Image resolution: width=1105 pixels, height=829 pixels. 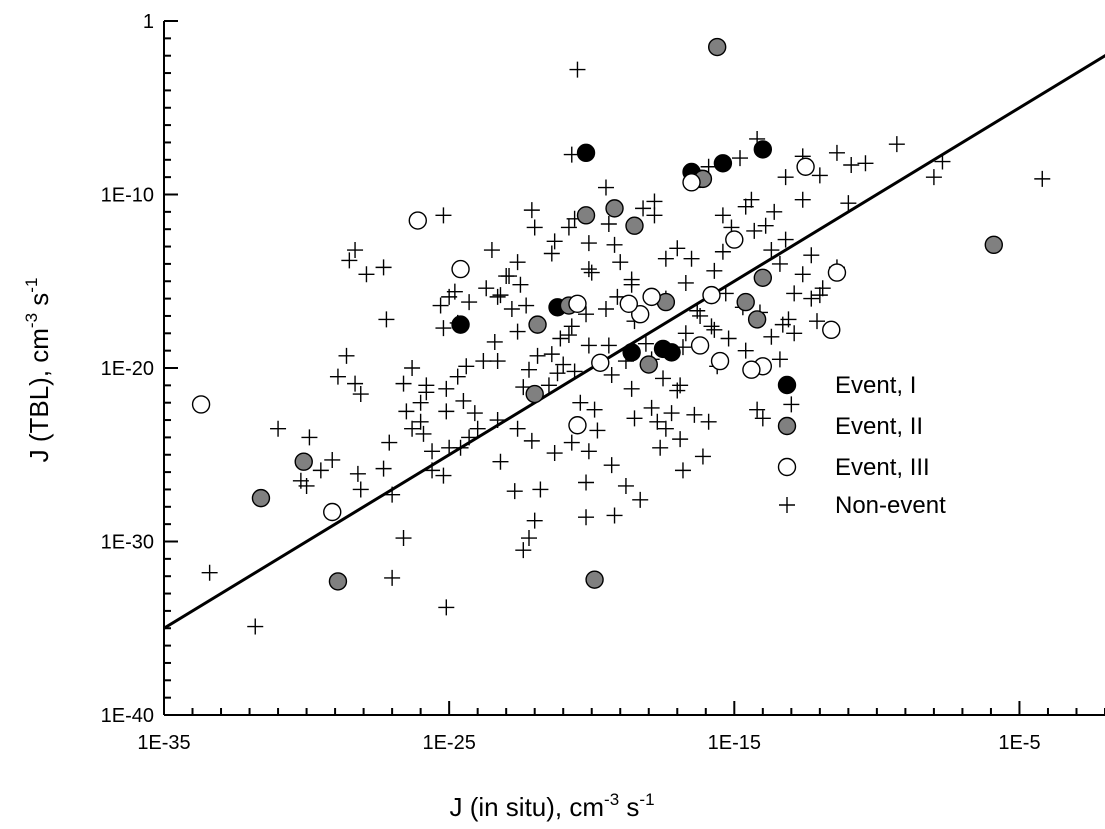 I want to click on y-axis-label: J (TBL), cm-3 s-1, so click(x=38, y=370).